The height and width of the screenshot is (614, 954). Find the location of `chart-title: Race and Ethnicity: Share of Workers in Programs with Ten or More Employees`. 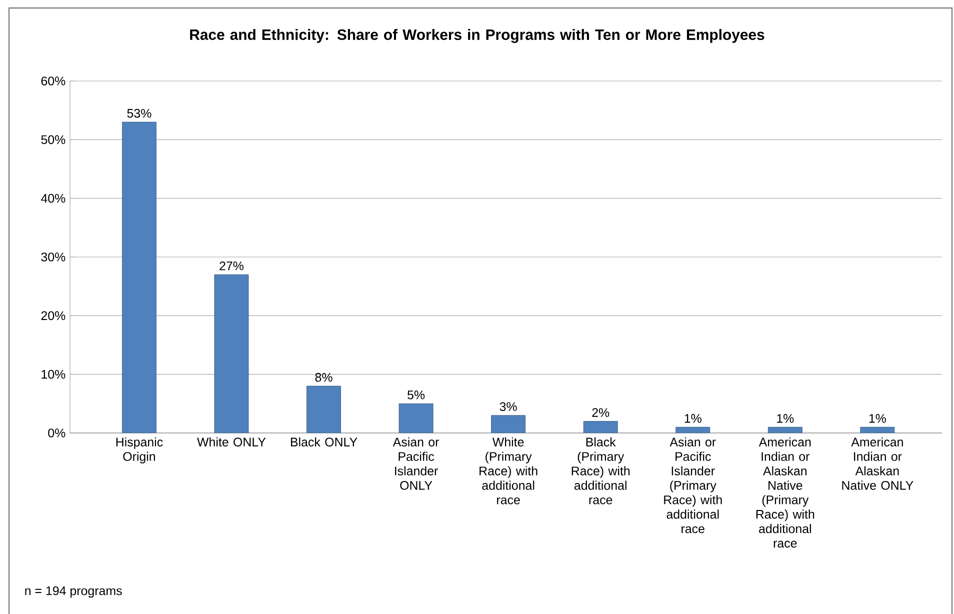

chart-title: Race and Ethnicity: Share of Workers in Programs with Ten or More Employees is located at coordinates (477, 35).